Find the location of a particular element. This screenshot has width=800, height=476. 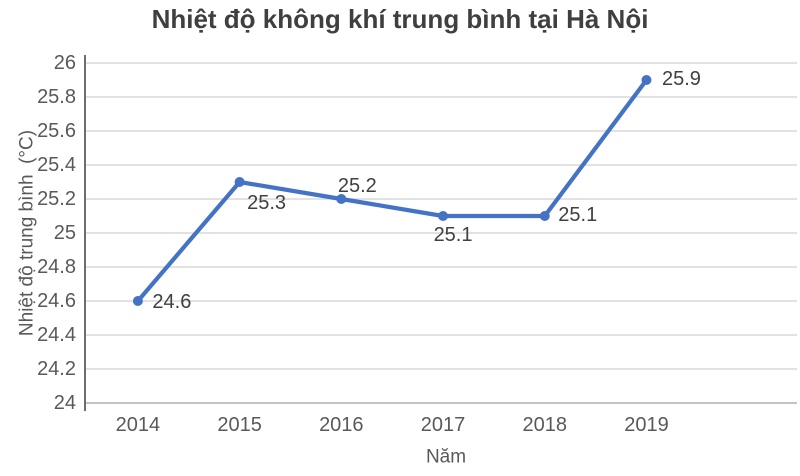

y-tick-labels: 26 25.8 25.6 25.4 25.2 25 24.8 24.6 24.4 24.2 24 is located at coordinates (56, 233).